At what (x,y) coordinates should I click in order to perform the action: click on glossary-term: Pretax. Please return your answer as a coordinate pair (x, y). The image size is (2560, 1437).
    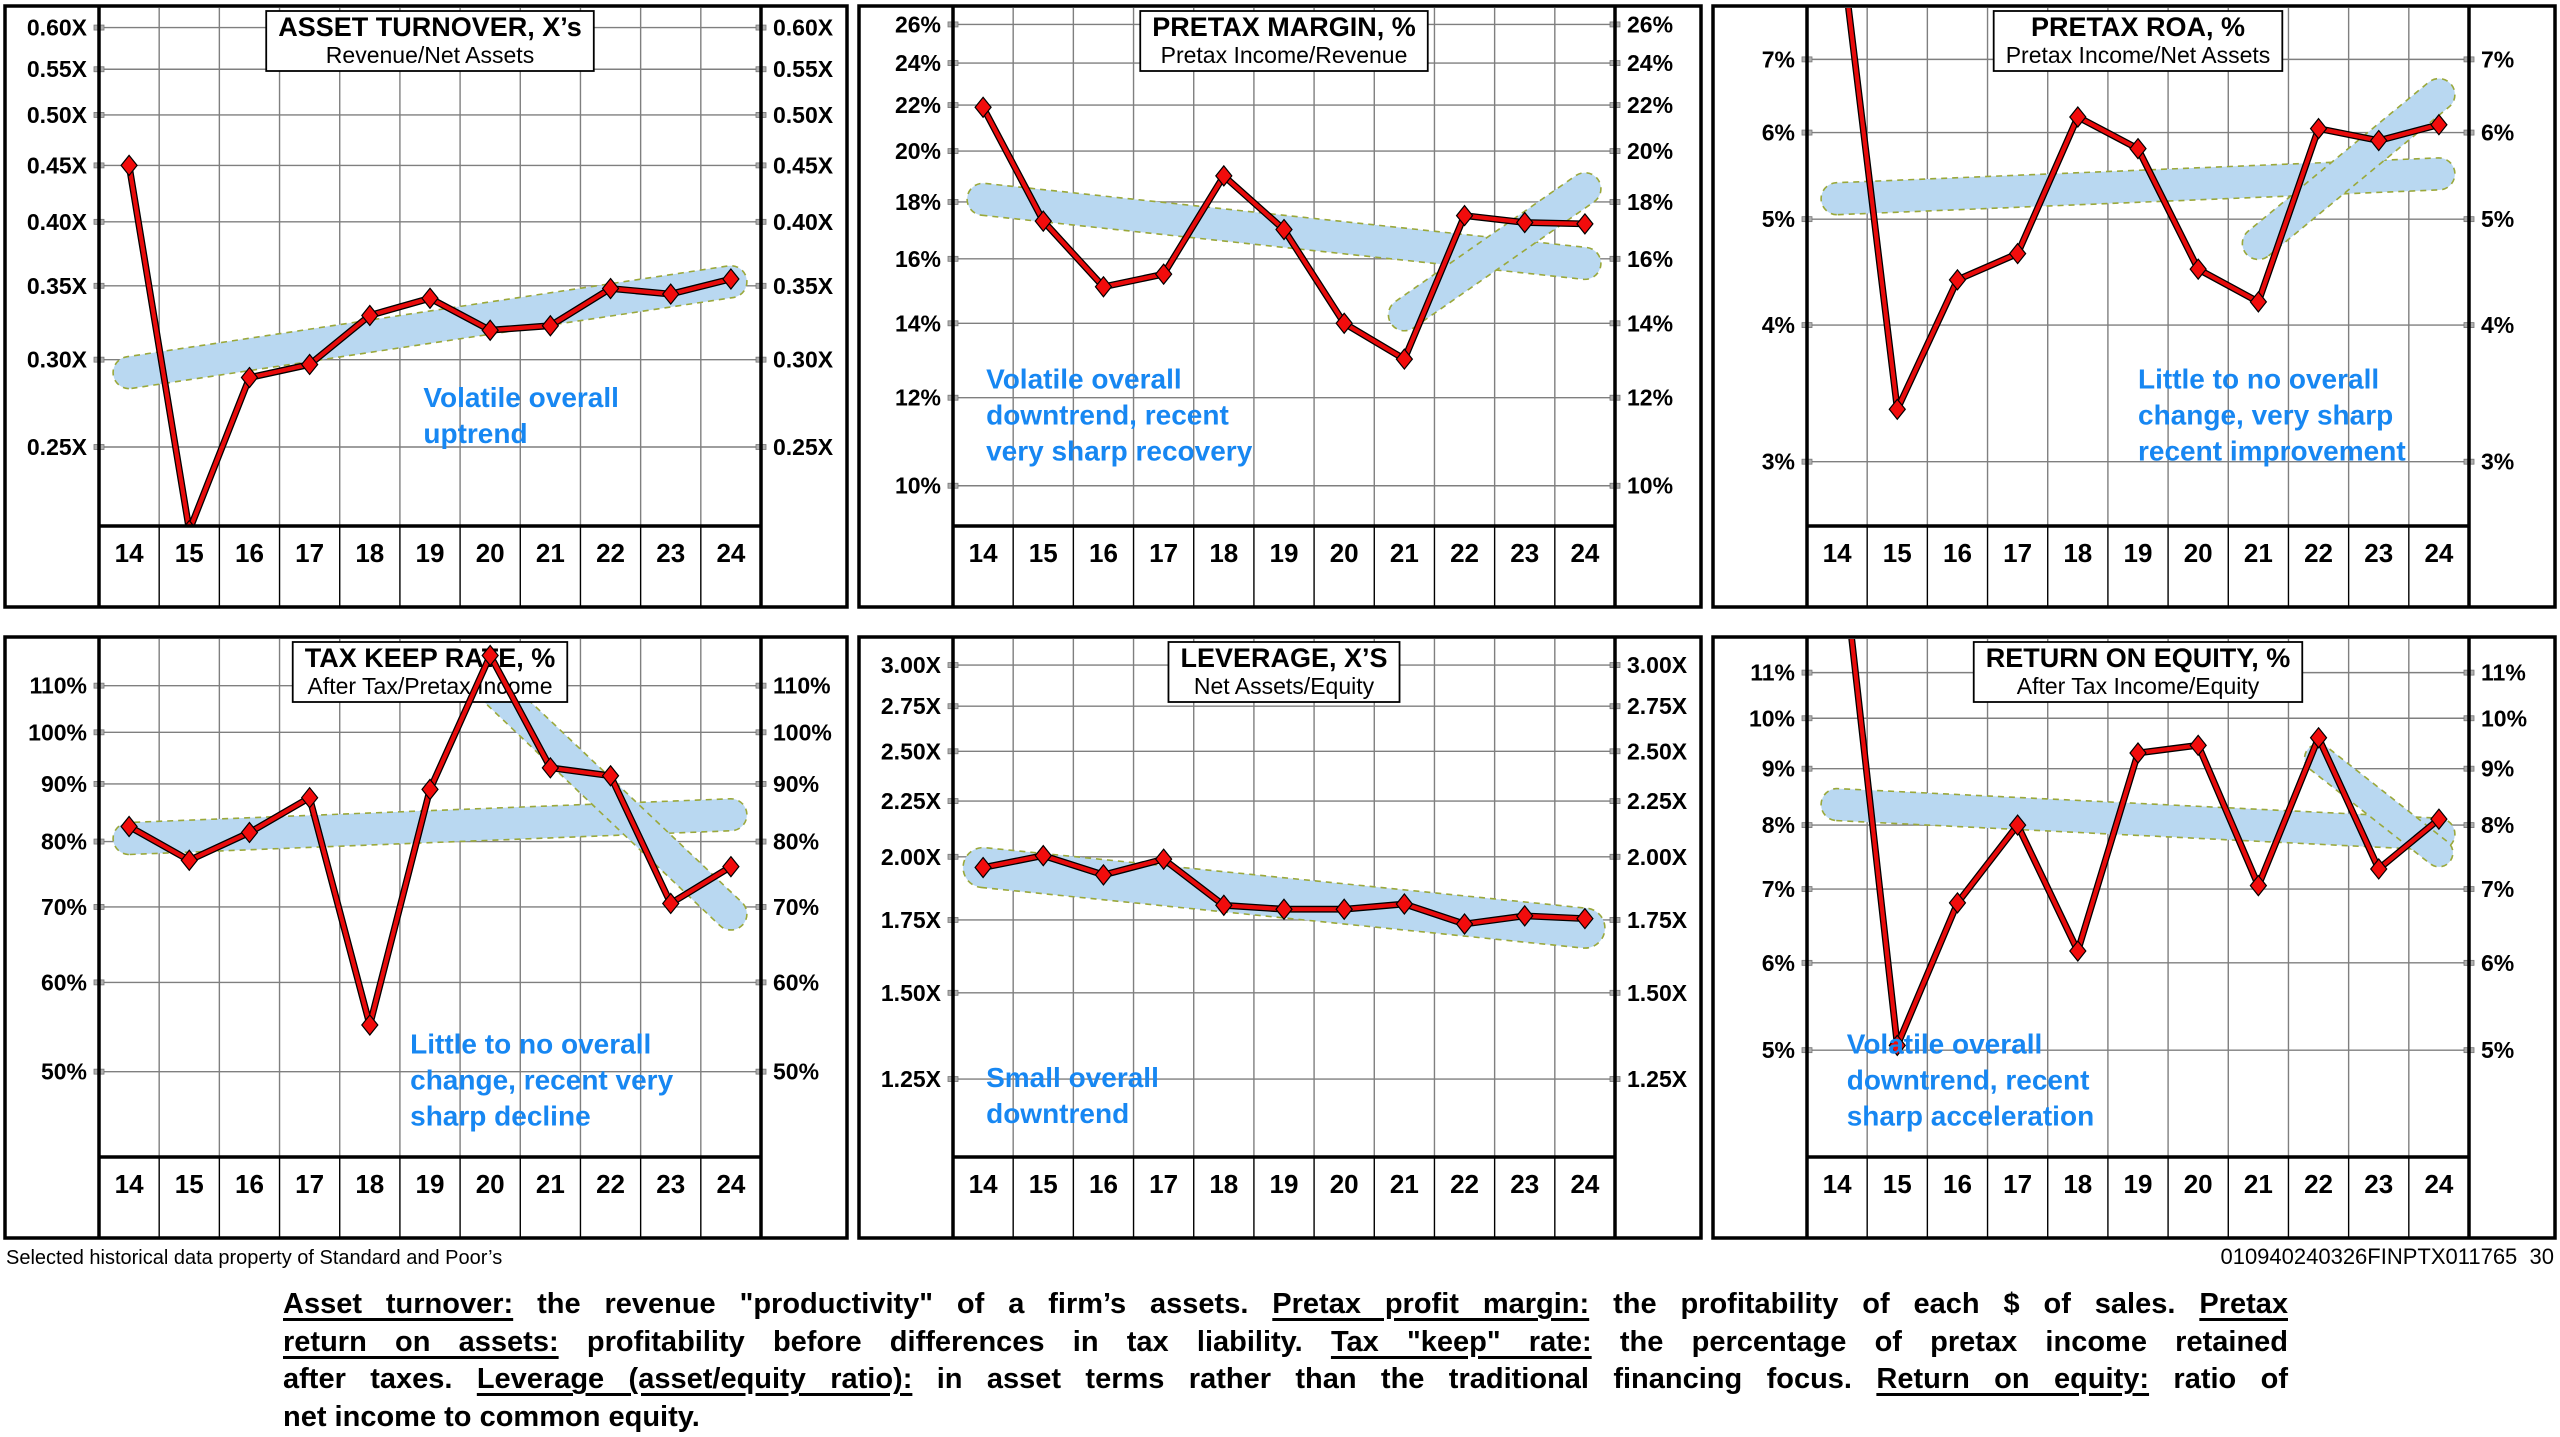
    Looking at the image, I should click on (2243, 1304).